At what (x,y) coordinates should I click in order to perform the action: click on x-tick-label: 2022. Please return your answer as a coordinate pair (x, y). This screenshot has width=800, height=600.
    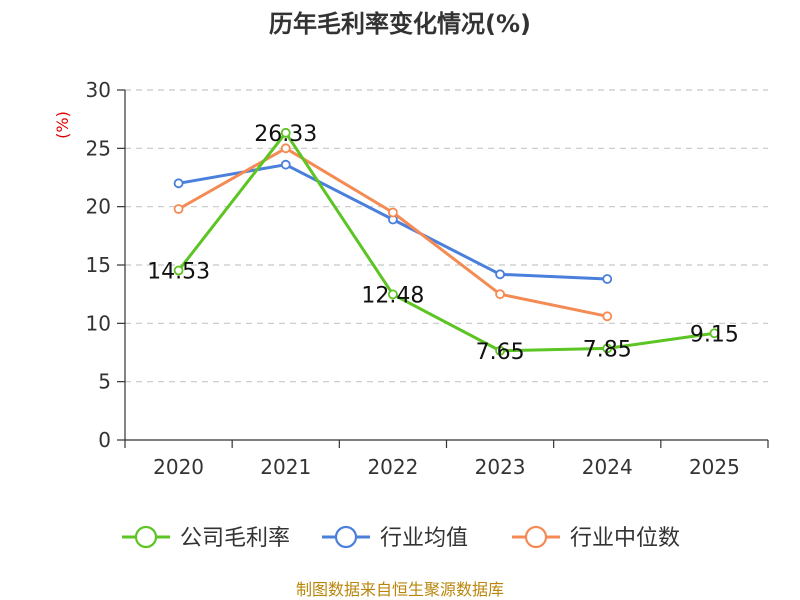
    Looking at the image, I should click on (392, 467).